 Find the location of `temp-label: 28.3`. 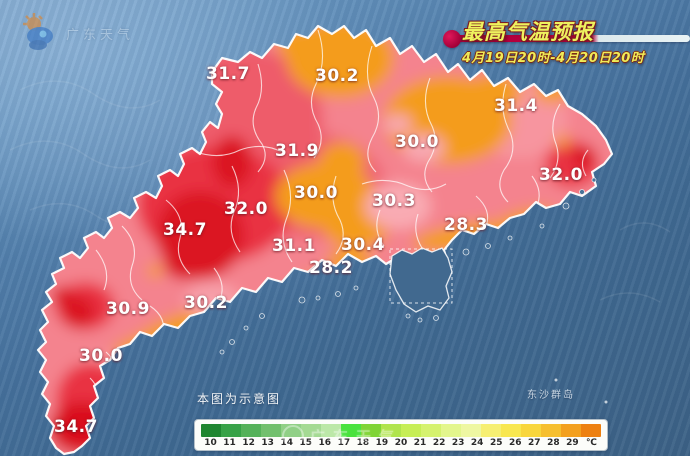

temp-label: 28.3 is located at coordinates (466, 225).